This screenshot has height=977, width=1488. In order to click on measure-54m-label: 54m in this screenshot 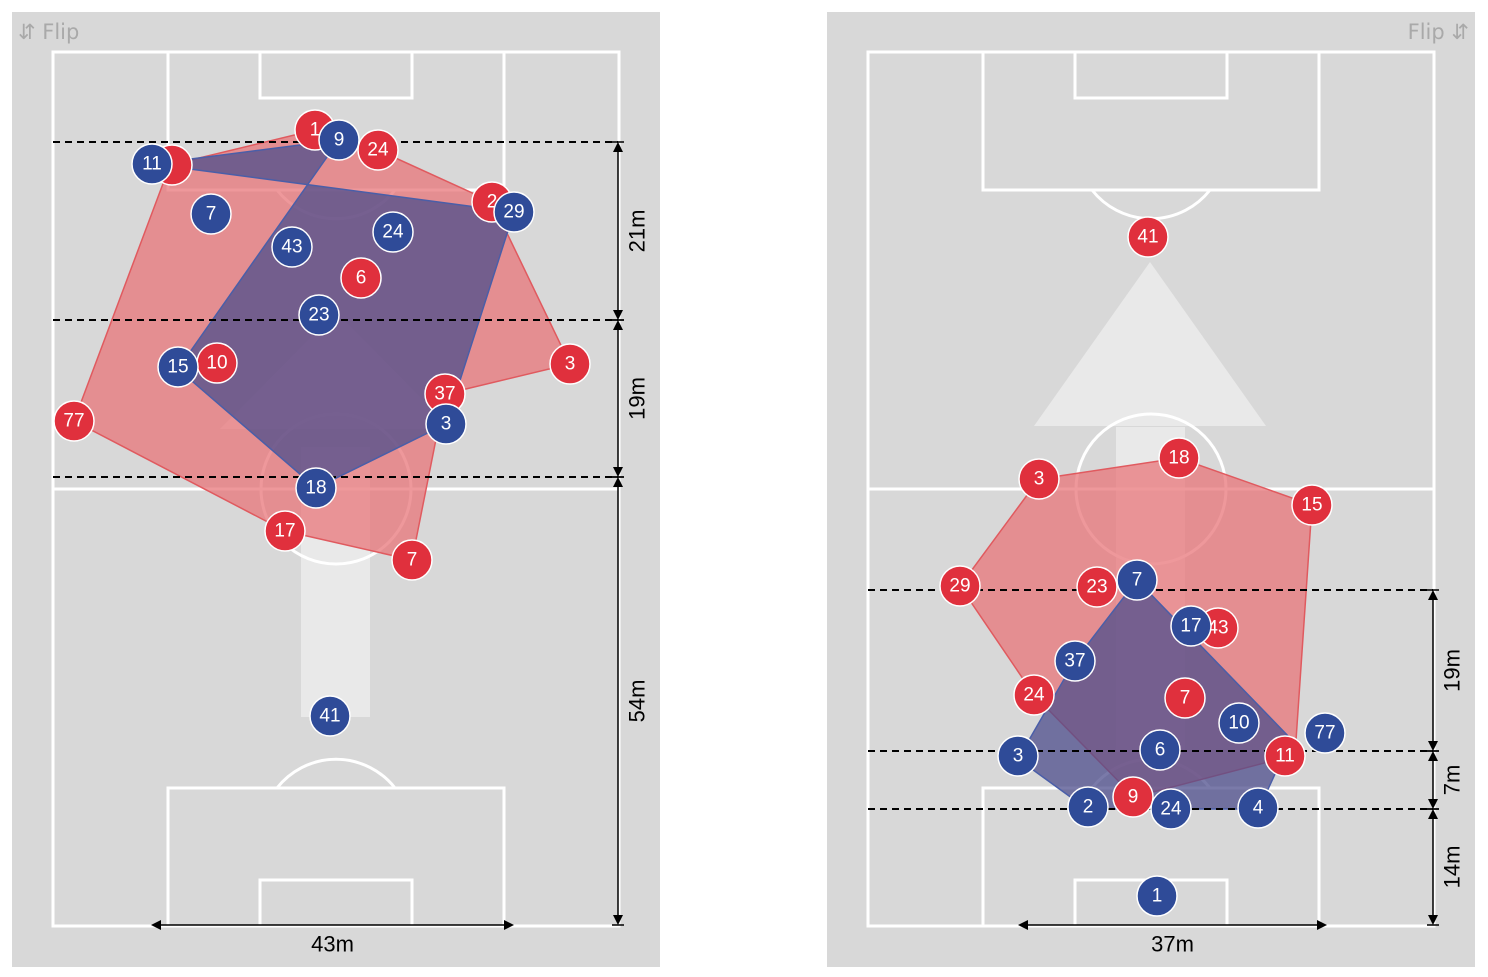, I will do `click(637, 701)`.